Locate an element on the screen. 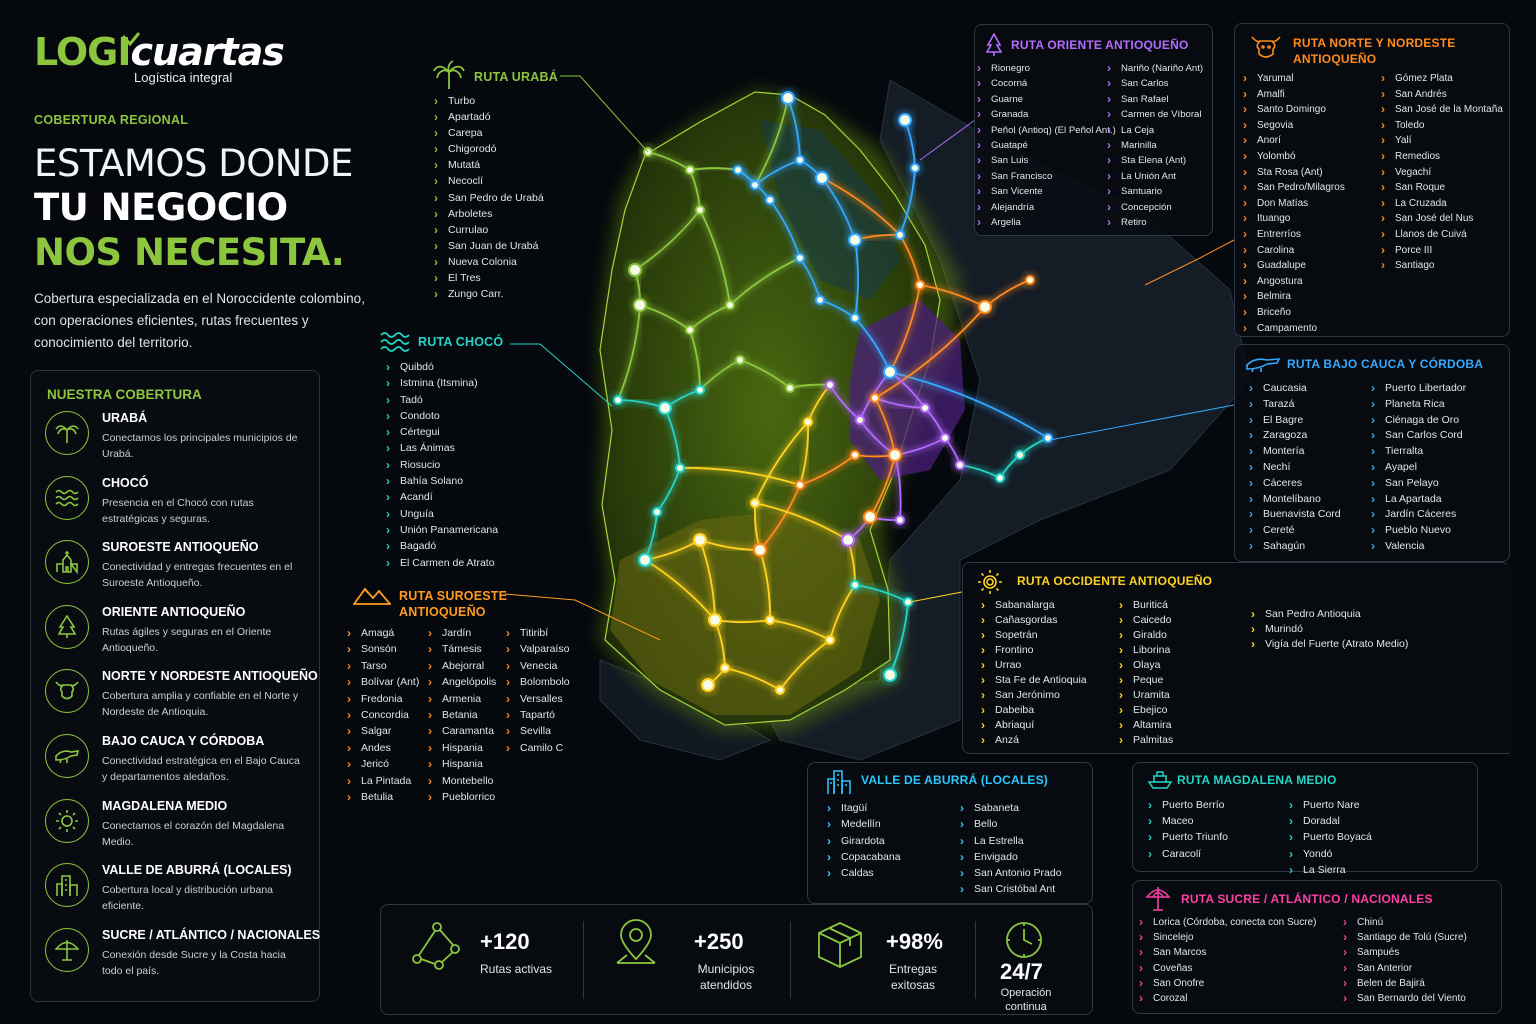  town-item: Sabanalarga is located at coordinates (1033, 605).